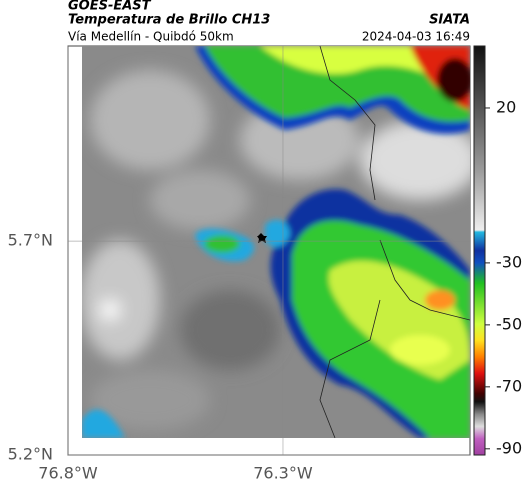 The height and width of the screenshot is (495, 526). What do you see at coordinates (449, 20) in the screenshot?
I see `source: SIATA` at bounding box center [449, 20].